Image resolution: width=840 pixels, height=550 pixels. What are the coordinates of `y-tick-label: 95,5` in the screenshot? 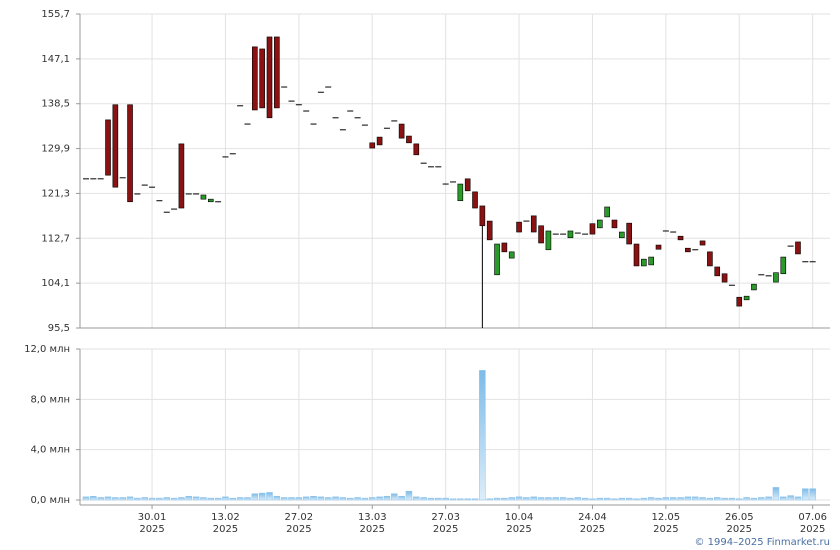 It's located at (59, 328).